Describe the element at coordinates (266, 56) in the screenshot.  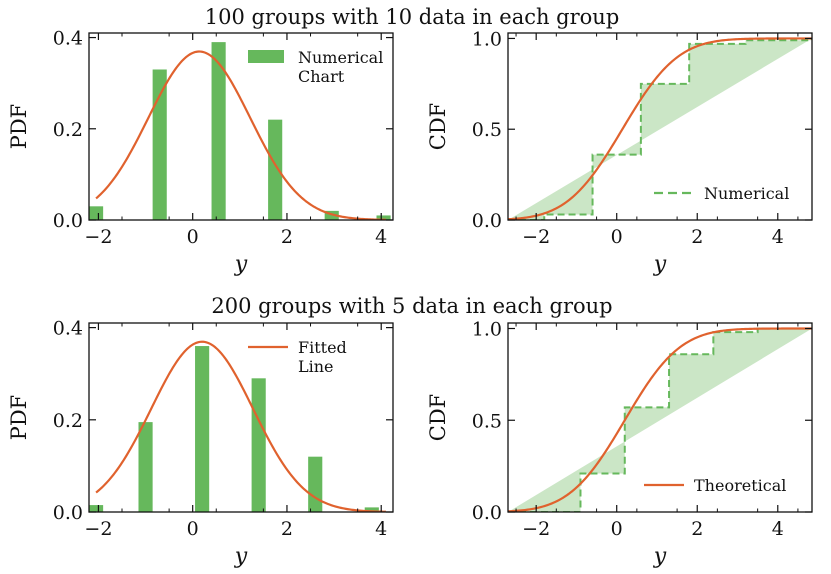
I see `legend-swatch` at that location.